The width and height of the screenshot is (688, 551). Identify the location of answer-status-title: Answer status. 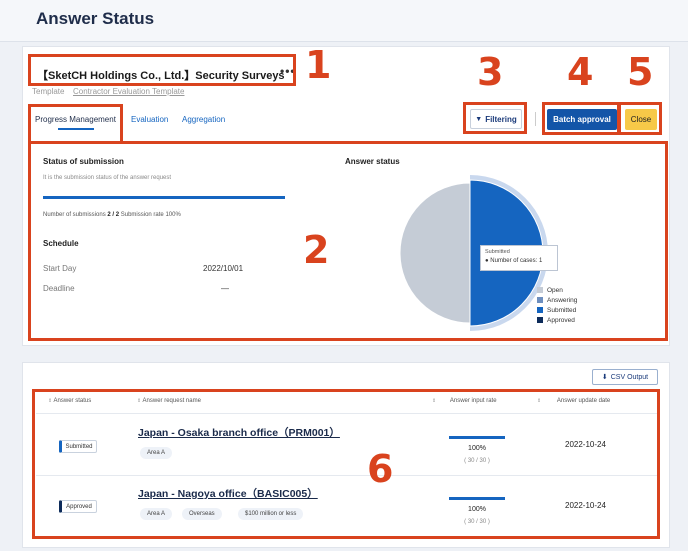
(372, 161).